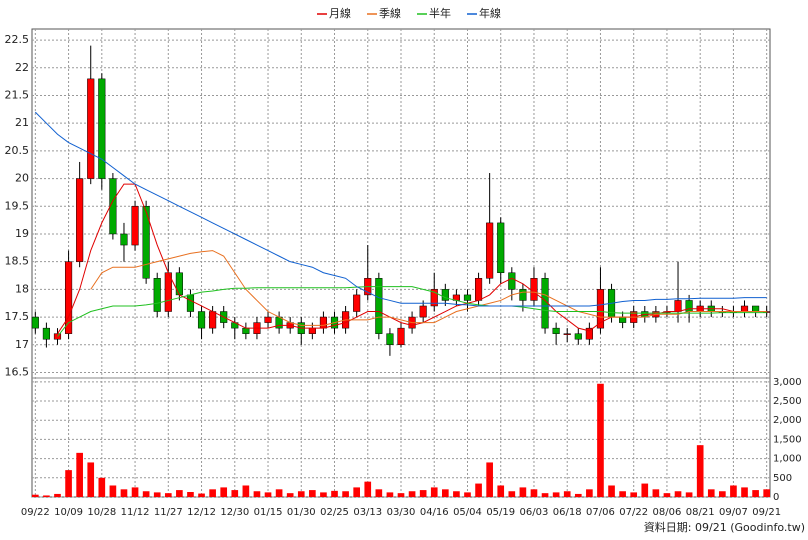  What do you see at coordinates (334, 512) in the screenshot?
I see `x-tick-label: 02/25` at bounding box center [334, 512].